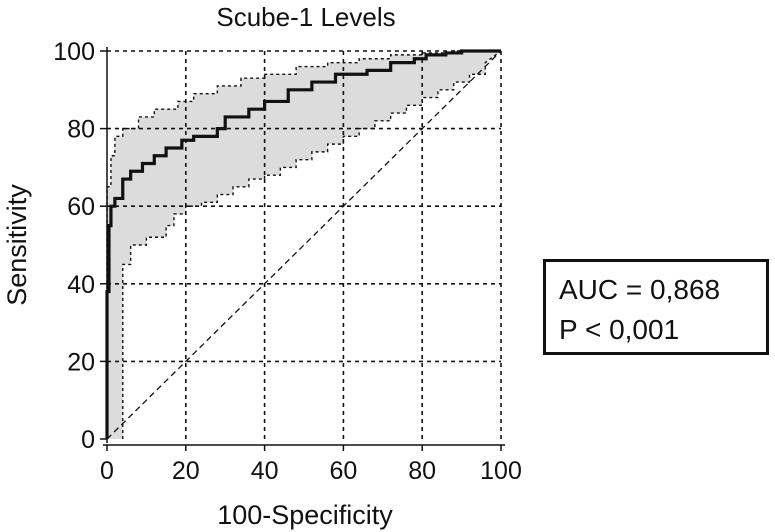 This screenshot has height=532, width=775. What do you see at coordinates (343, 471) in the screenshot?
I see `x-tick-label: 60` at bounding box center [343, 471].